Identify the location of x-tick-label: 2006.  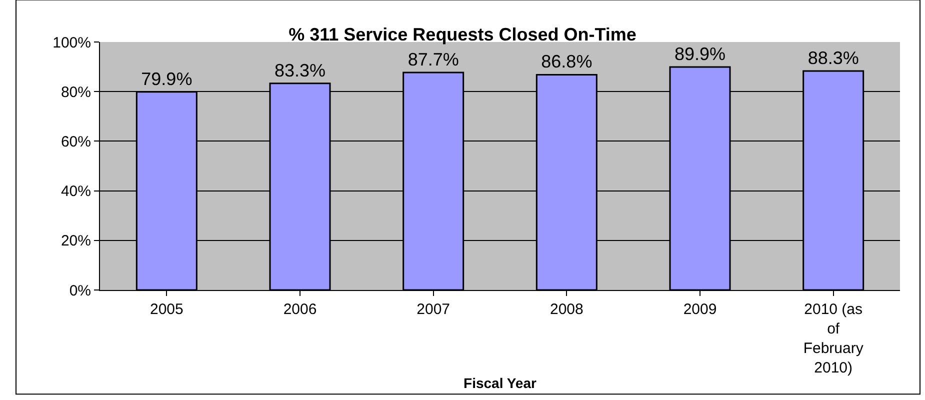
(300, 309).